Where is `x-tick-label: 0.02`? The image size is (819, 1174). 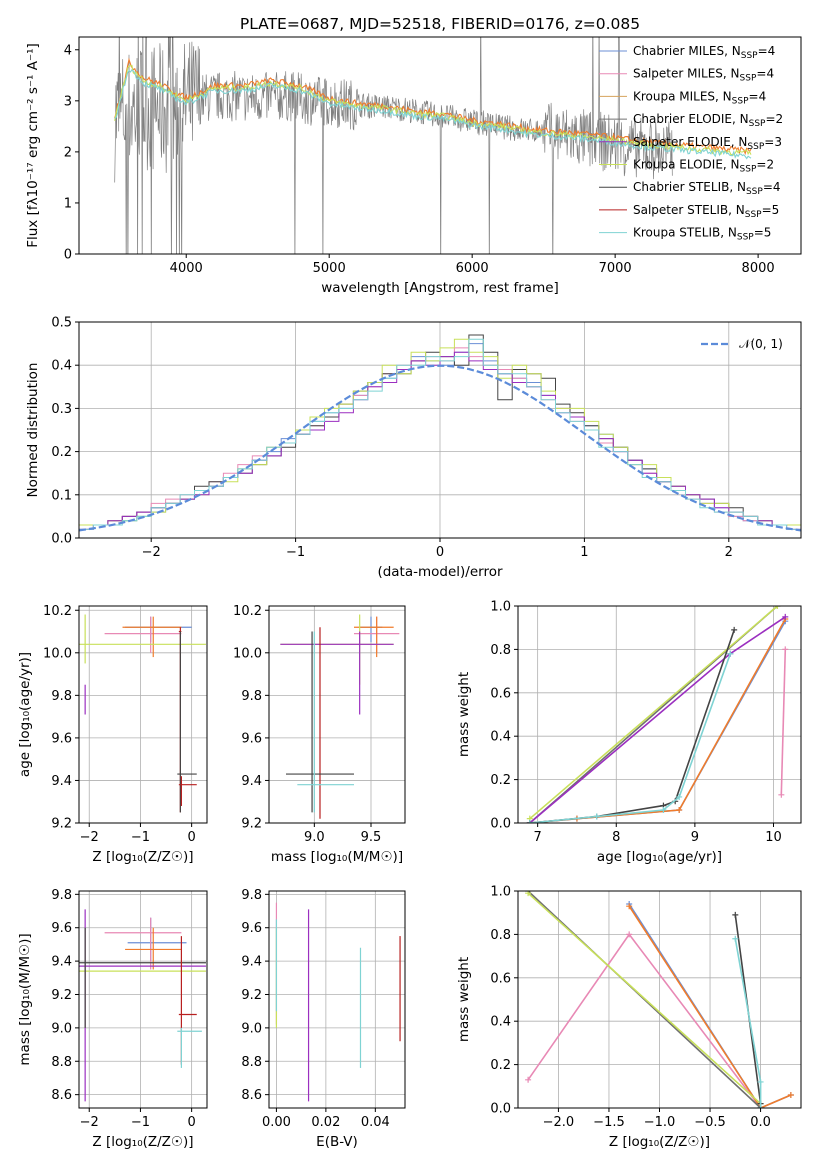 x-tick-label: 0.02 is located at coordinates (325, 1122).